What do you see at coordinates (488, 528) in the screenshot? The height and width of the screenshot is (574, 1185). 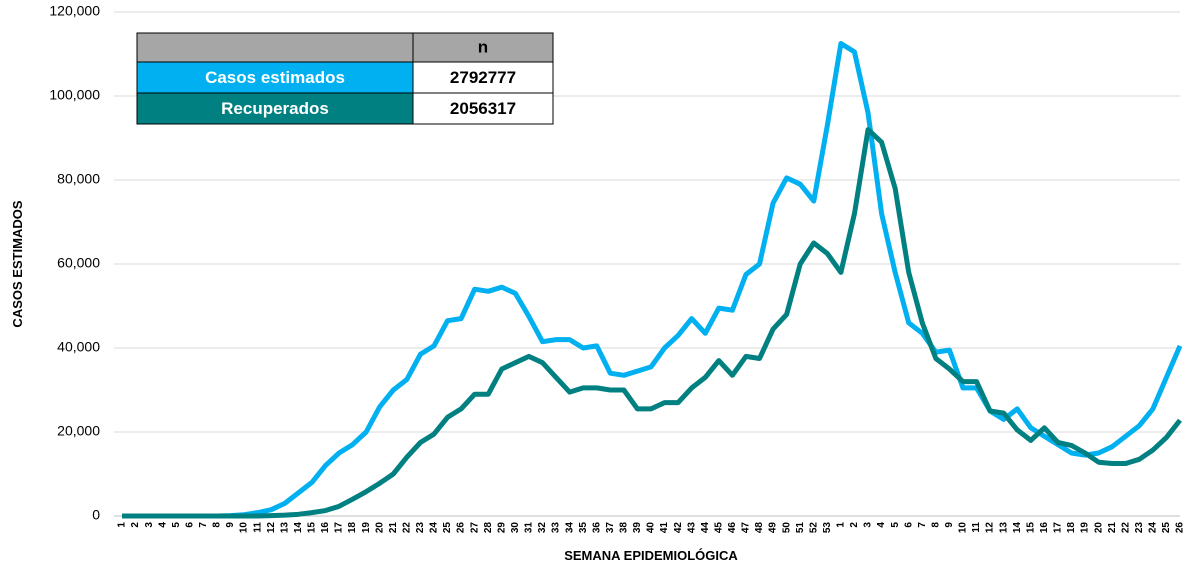 I see `x-tick-label: 28` at bounding box center [488, 528].